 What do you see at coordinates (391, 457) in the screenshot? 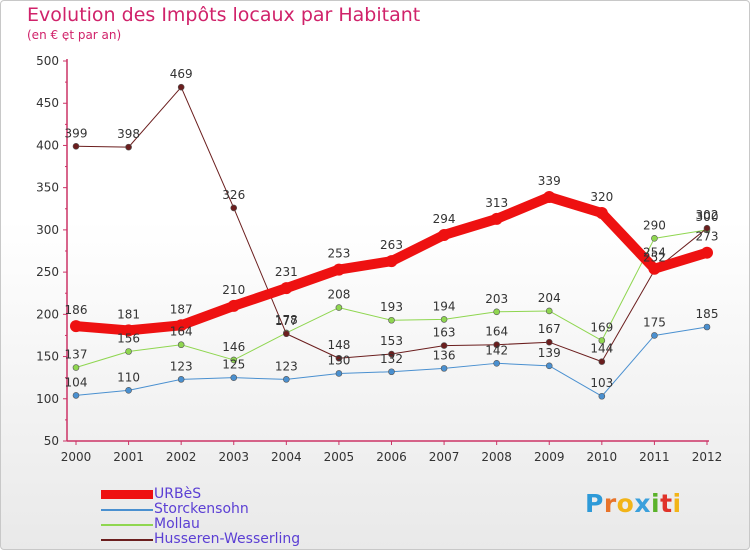
I see `x-tick-label: 2006` at bounding box center [391, 457].